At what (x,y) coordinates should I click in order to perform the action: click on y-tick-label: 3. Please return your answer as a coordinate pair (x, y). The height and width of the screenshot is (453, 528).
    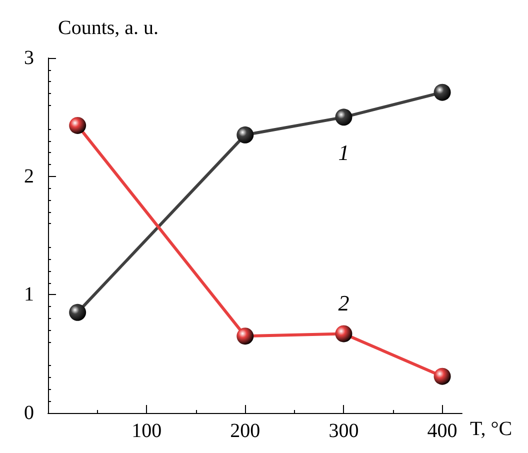
    Looking at the image, I should click on (29, 58).